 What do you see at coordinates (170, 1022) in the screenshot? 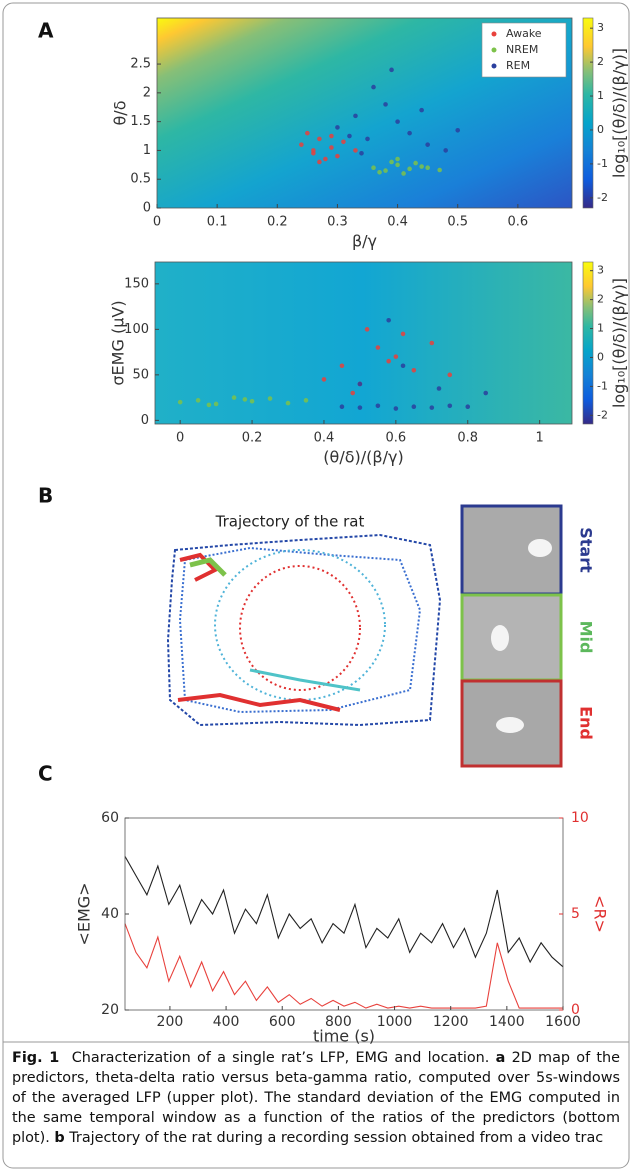
I see `x-tick-label: 200` at bounding box center [170, 1022].